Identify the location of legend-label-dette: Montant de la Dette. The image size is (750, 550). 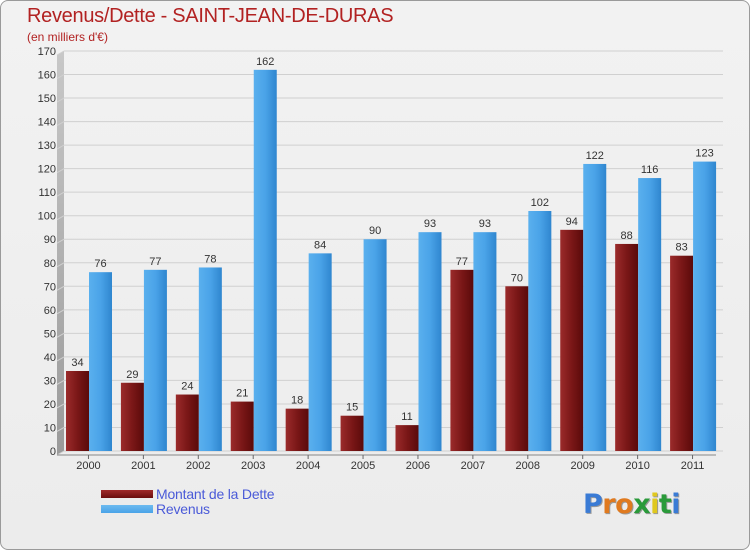
(215, 494).